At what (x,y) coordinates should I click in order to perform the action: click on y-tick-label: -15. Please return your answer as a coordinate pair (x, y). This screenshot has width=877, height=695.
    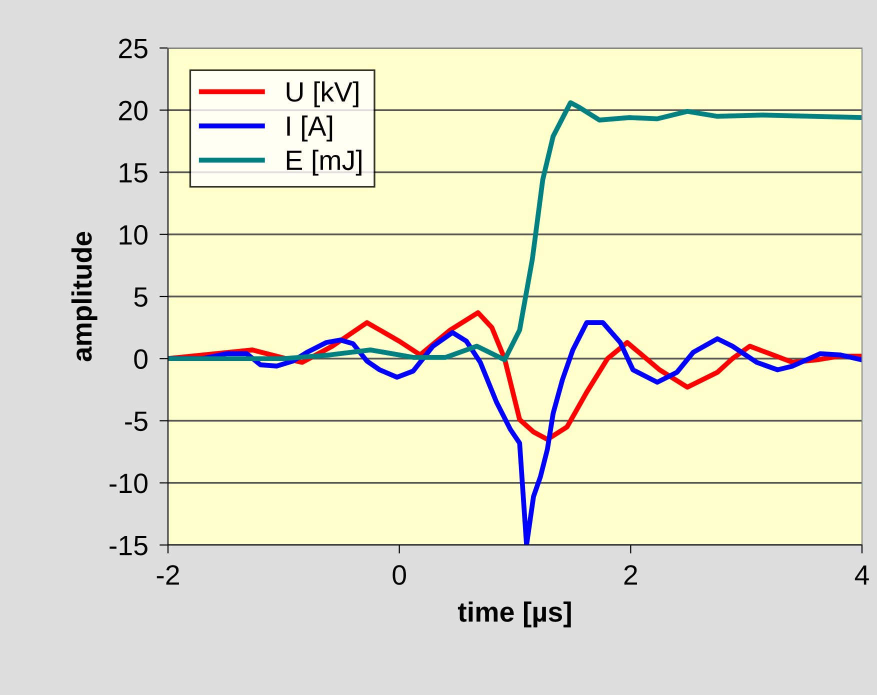
    Looking at the image, I should click on (129, 546).